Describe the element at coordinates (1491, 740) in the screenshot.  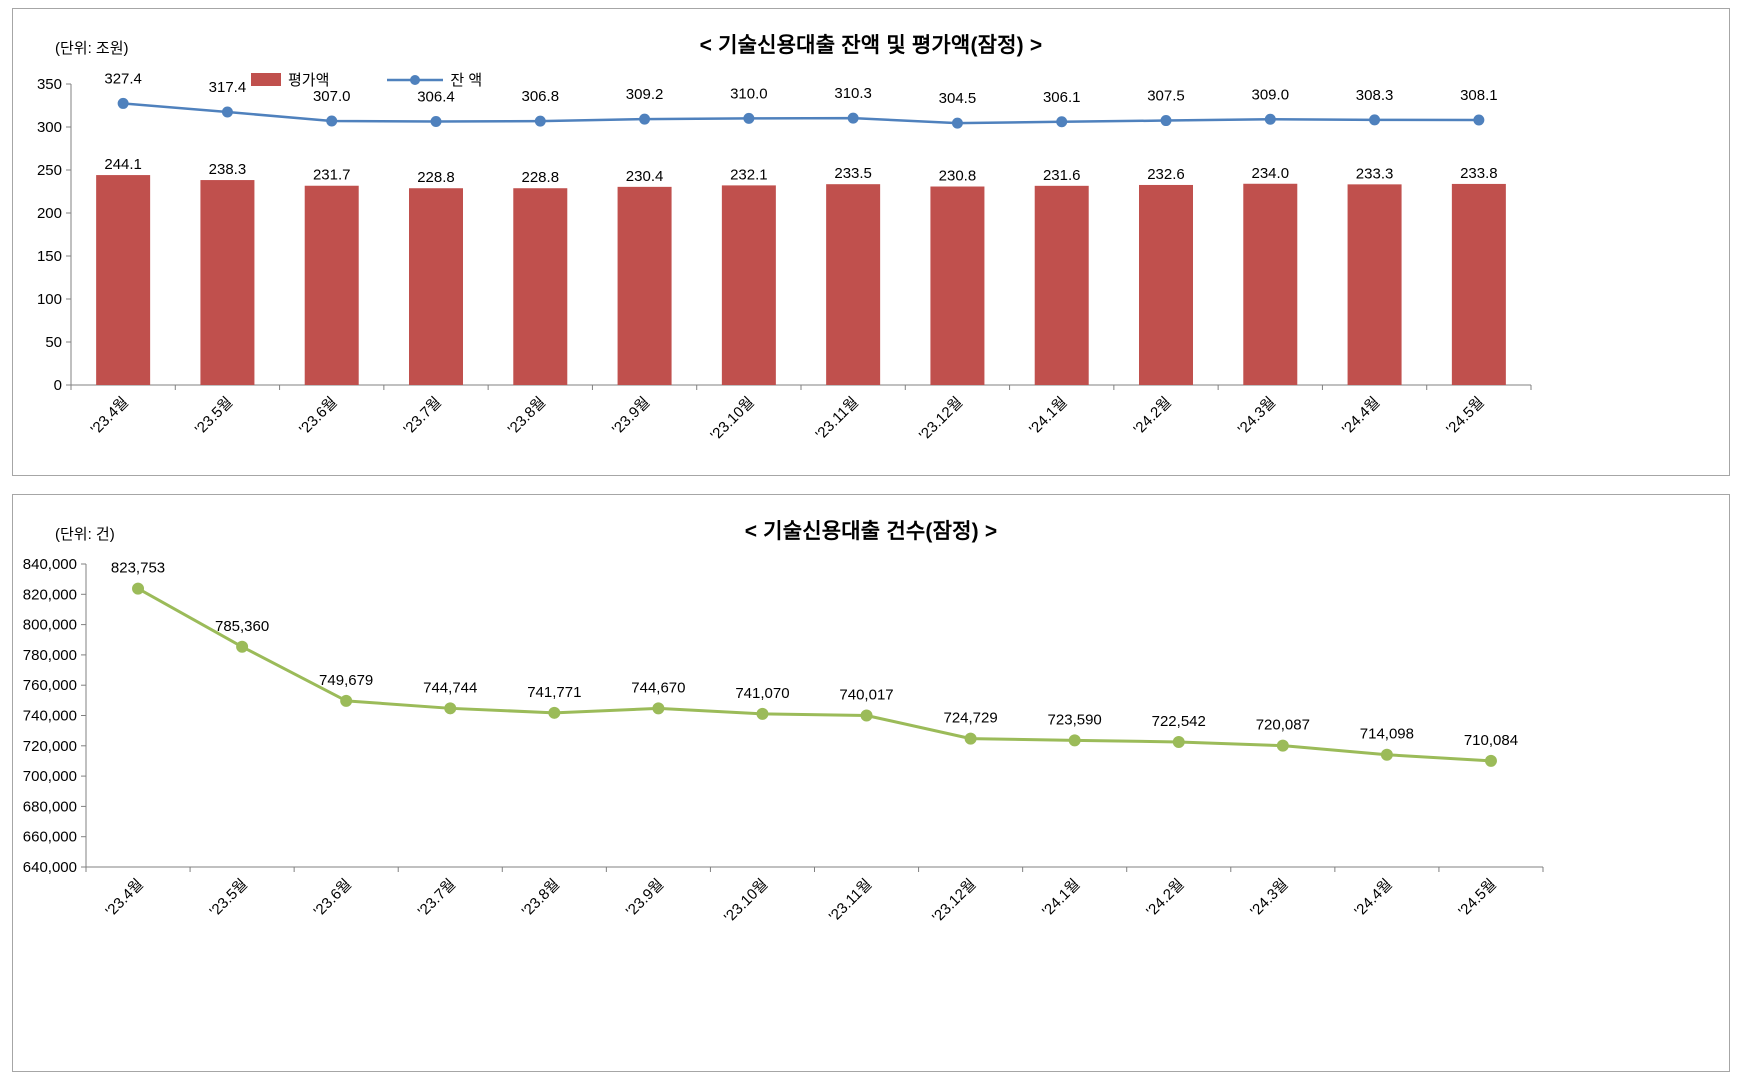
I see `svg-text: 710,084` at that location.